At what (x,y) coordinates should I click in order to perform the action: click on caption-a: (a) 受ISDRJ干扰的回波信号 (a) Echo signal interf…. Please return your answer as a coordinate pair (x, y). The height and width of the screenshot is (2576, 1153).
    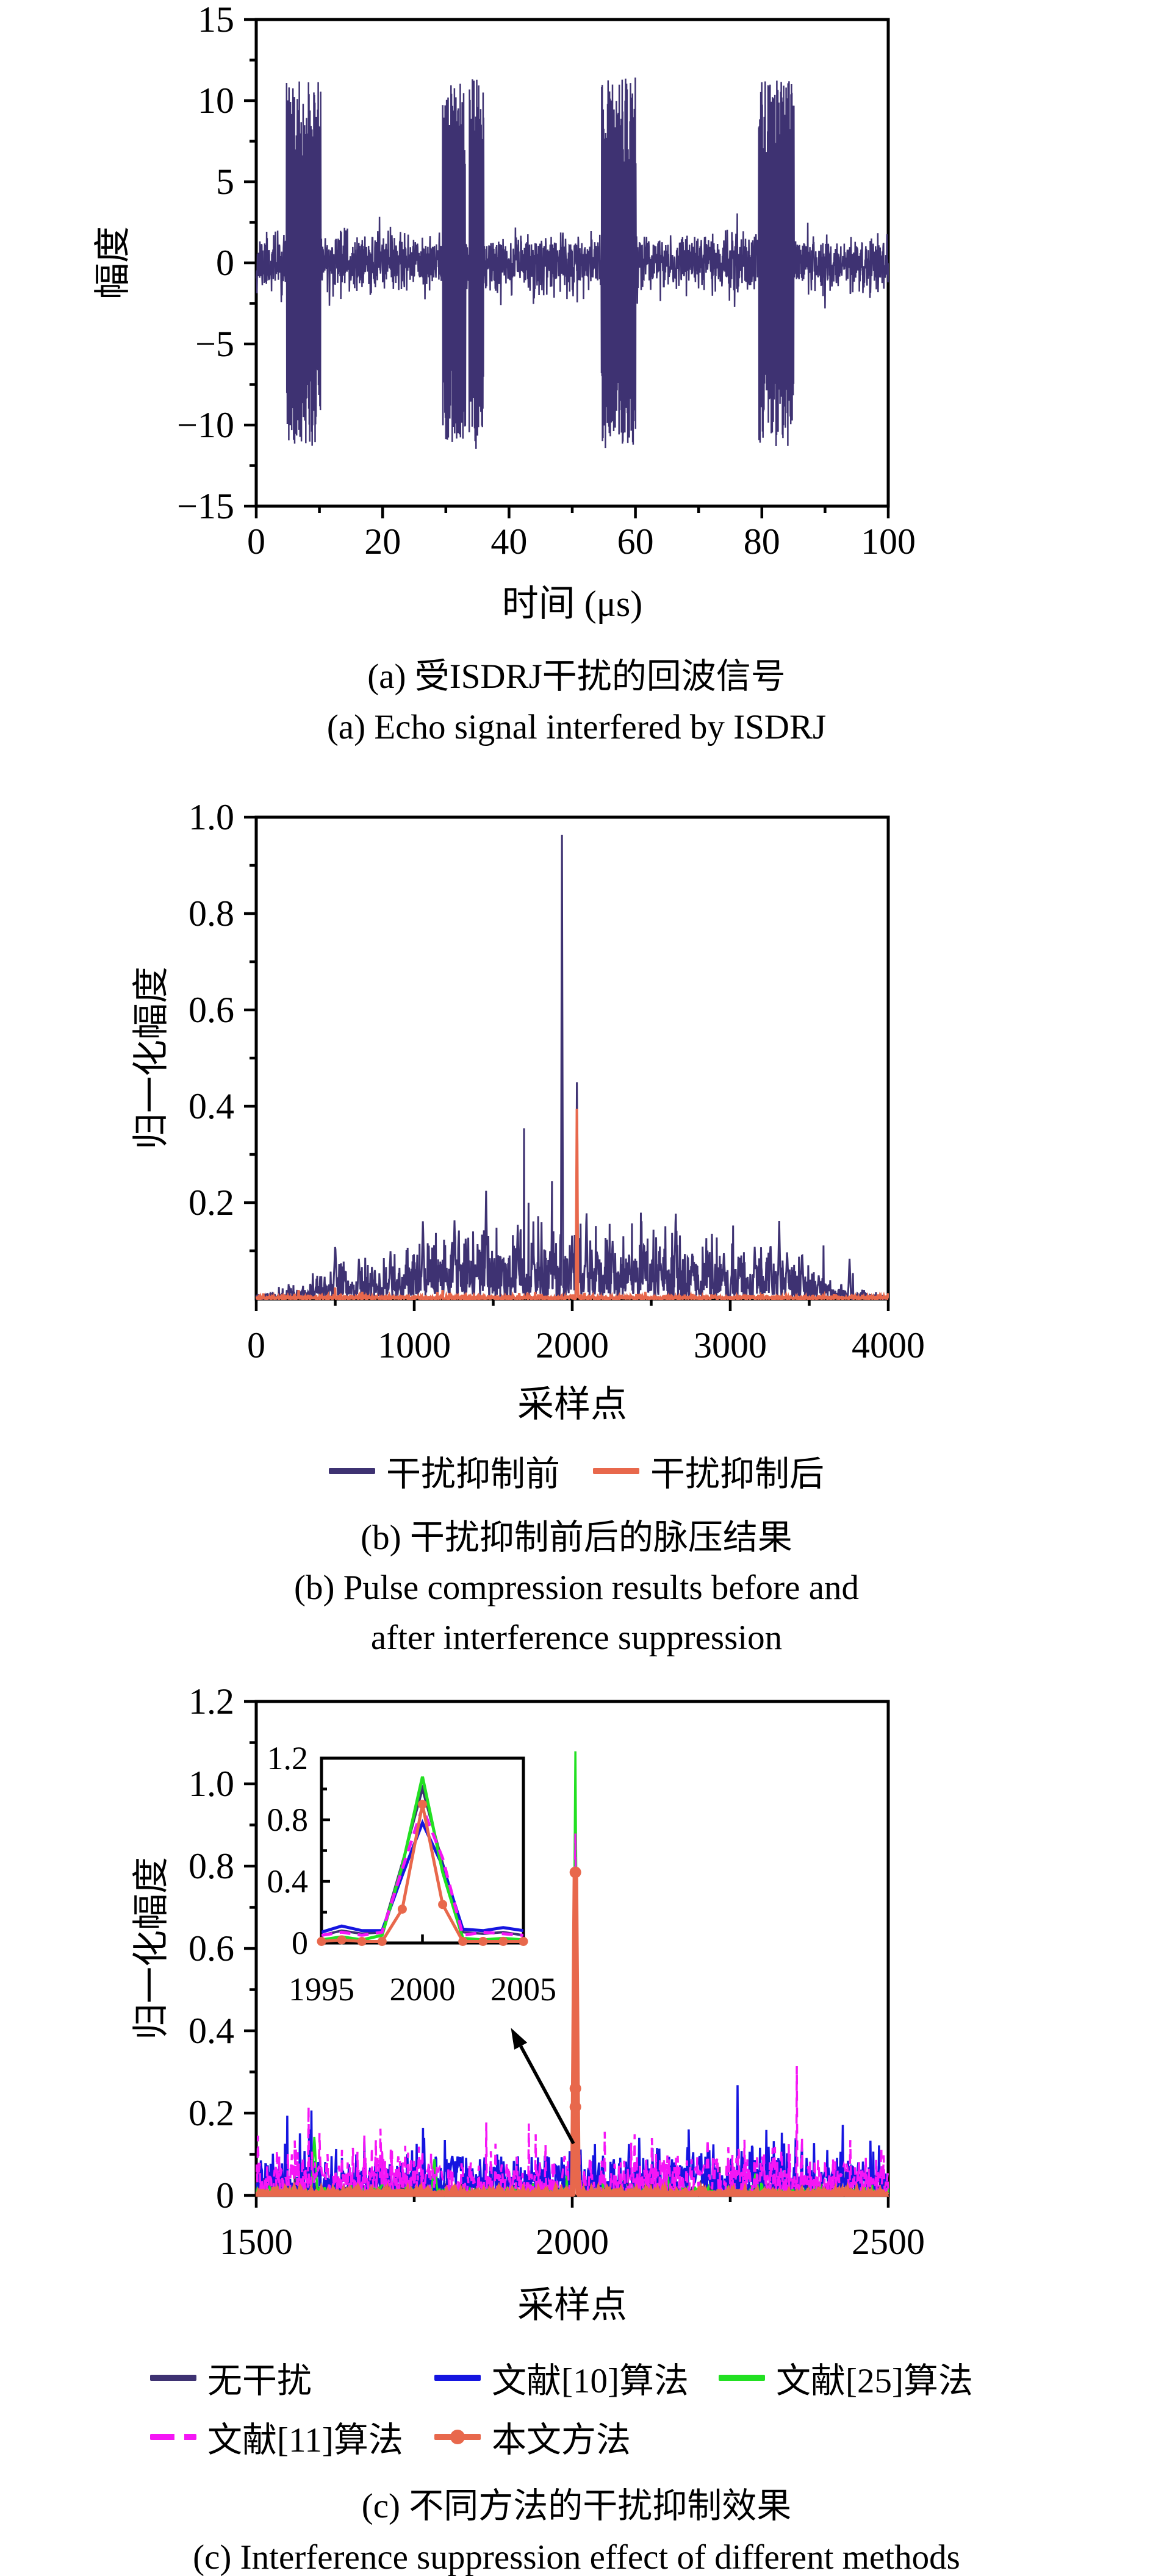
    Looking at the image, I should click on (576, 702).